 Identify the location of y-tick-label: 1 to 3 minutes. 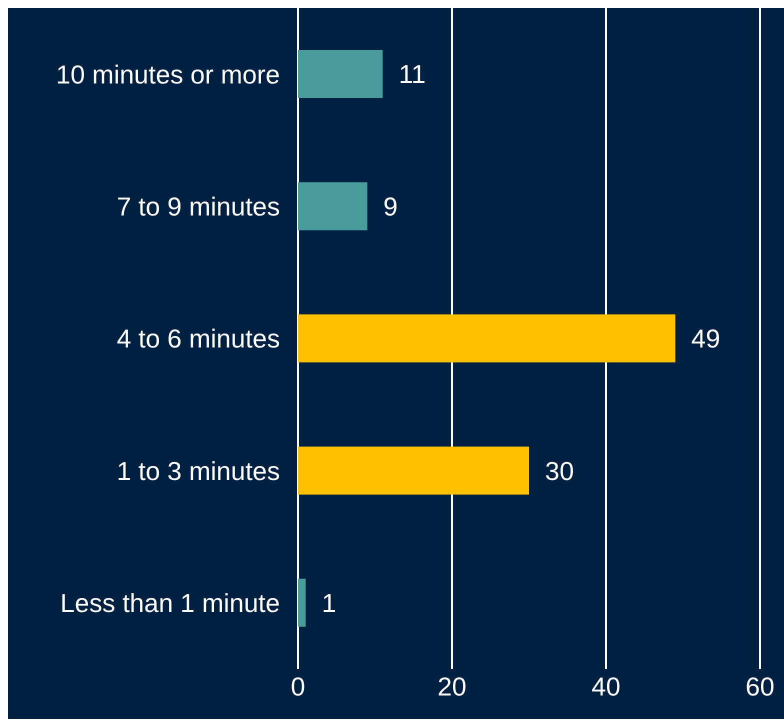
(198, 471).